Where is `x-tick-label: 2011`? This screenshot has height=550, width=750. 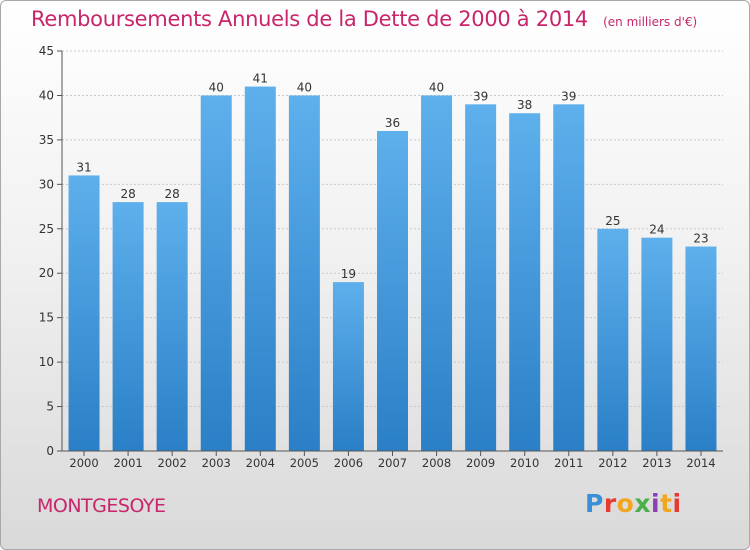
x-tick-label: 2011 is located at coordinates (568, 463).